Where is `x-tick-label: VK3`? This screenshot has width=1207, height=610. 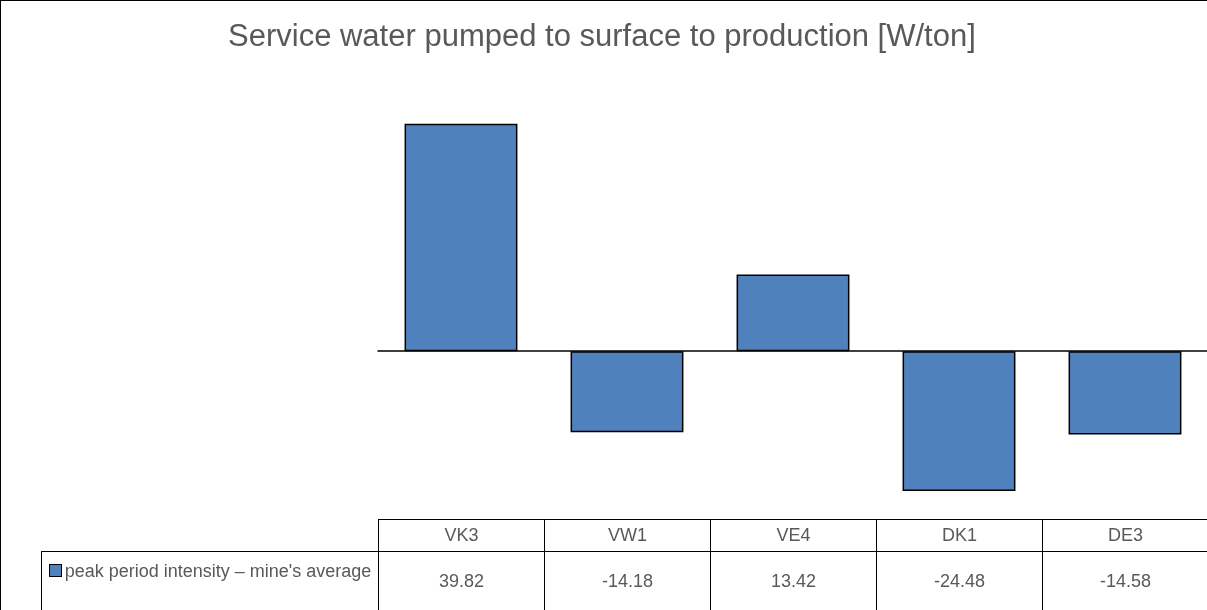
x-tick-label: VK3 is located at coordinates (461, 535).